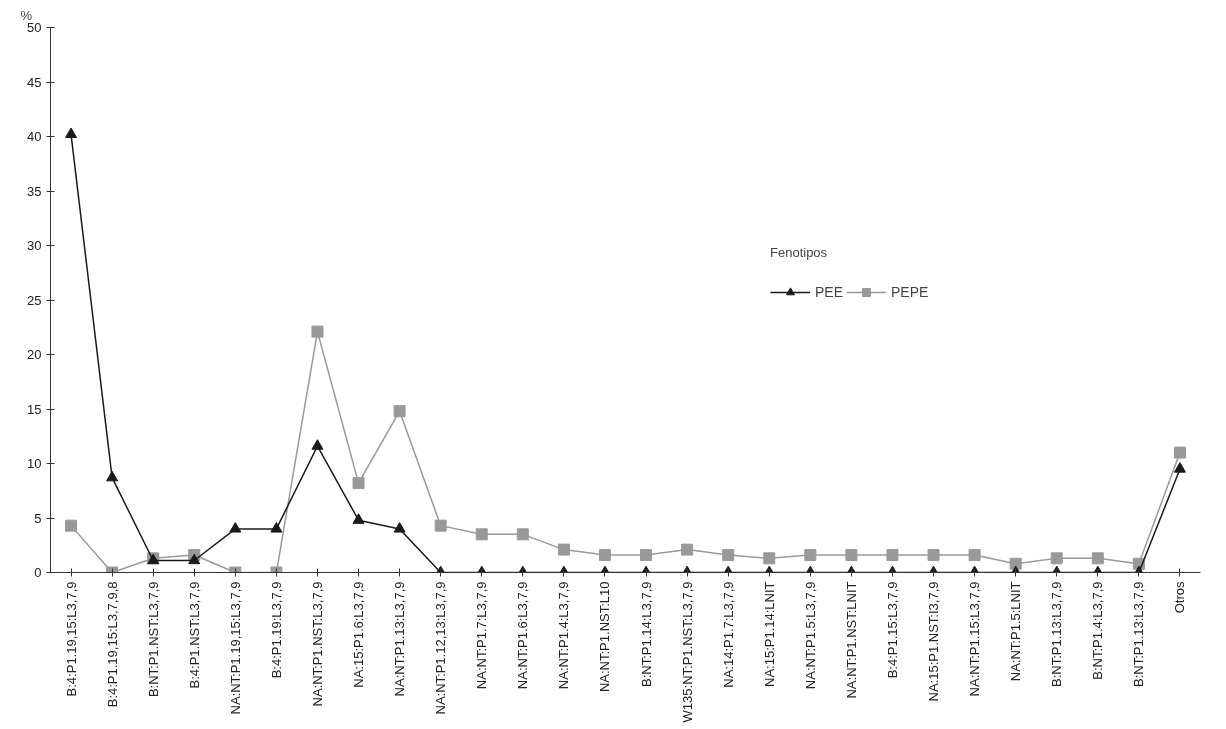 The height and width of the screenshot is (729, 1226). Describe the element at coordinates (38, 572) in the screenshot. I see `y-tick-label: 0` at that location.